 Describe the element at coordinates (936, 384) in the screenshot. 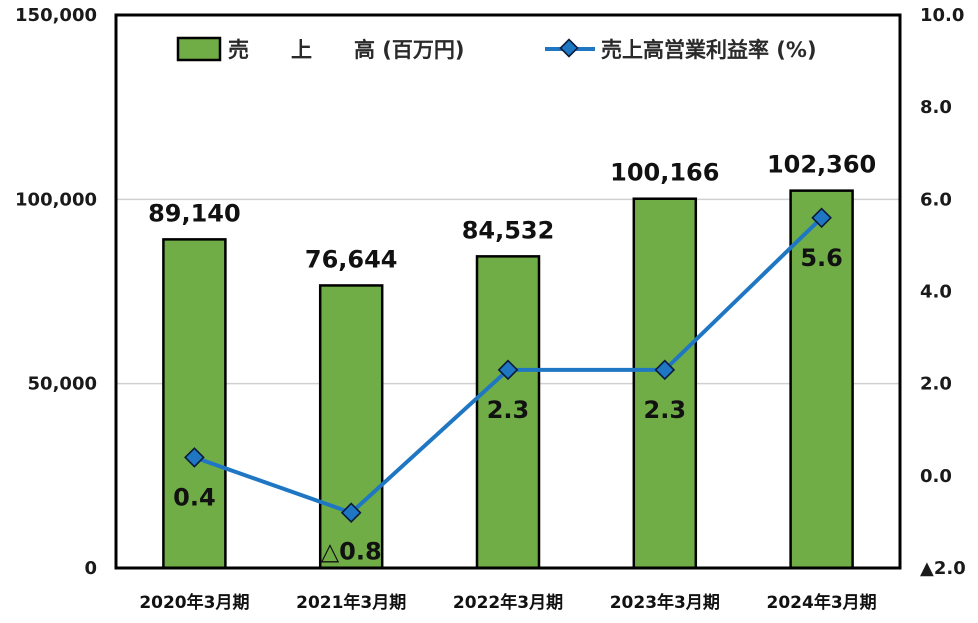

I see `right-tick-label: 2.0` at that location.